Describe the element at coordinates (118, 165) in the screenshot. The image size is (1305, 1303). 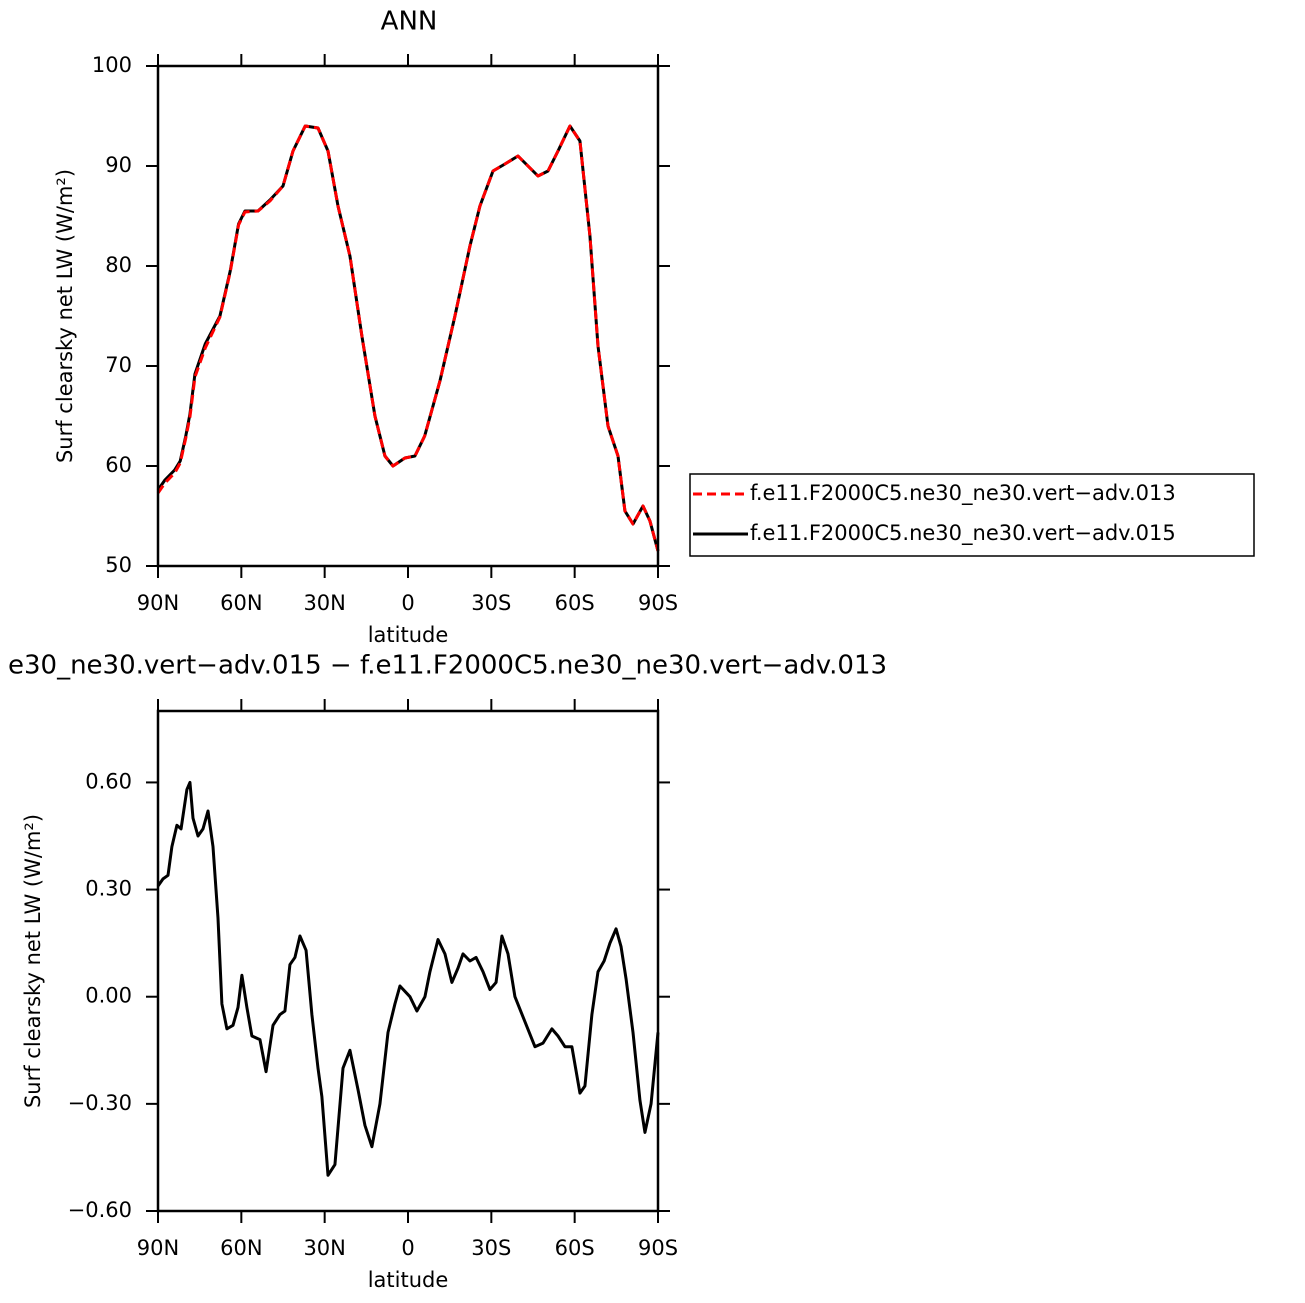
I see `y-tick-label: 90` at that location.